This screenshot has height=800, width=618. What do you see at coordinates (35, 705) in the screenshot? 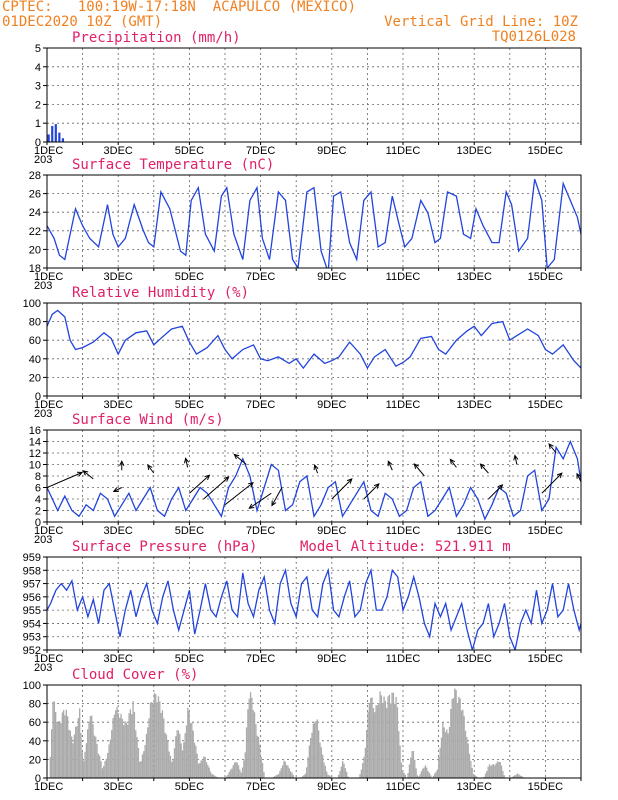
I see `y-tick-label: 80` at bounding box center [35, 705].